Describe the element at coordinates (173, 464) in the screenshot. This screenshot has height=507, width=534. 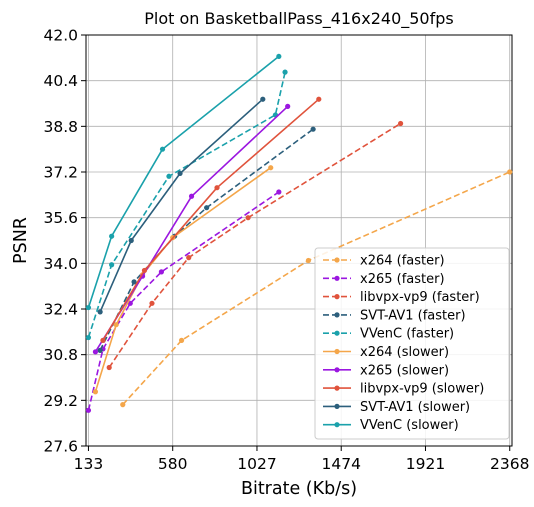
I see `x-tick-label: 580` at that location.